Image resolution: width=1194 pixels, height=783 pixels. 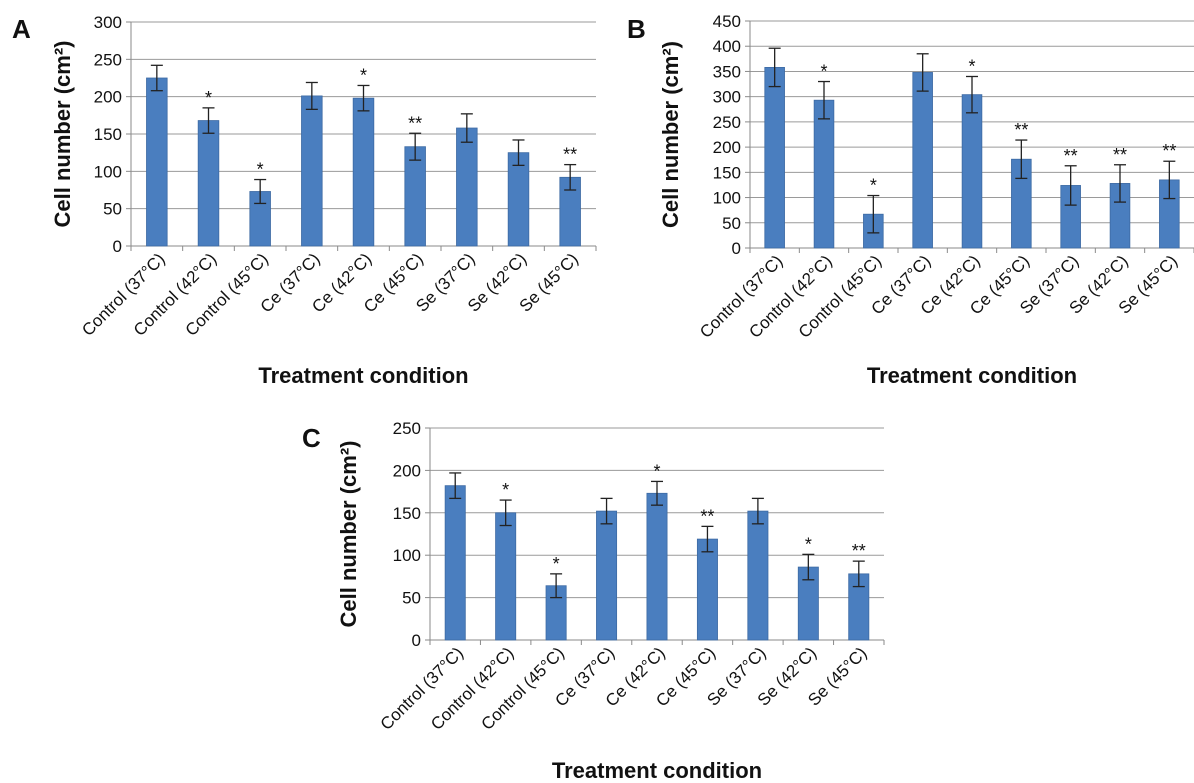 What do you see at coordinates (727, 71) in the screenshot?
I see `y-tick-label: 350` at bounding box center [727, 71].